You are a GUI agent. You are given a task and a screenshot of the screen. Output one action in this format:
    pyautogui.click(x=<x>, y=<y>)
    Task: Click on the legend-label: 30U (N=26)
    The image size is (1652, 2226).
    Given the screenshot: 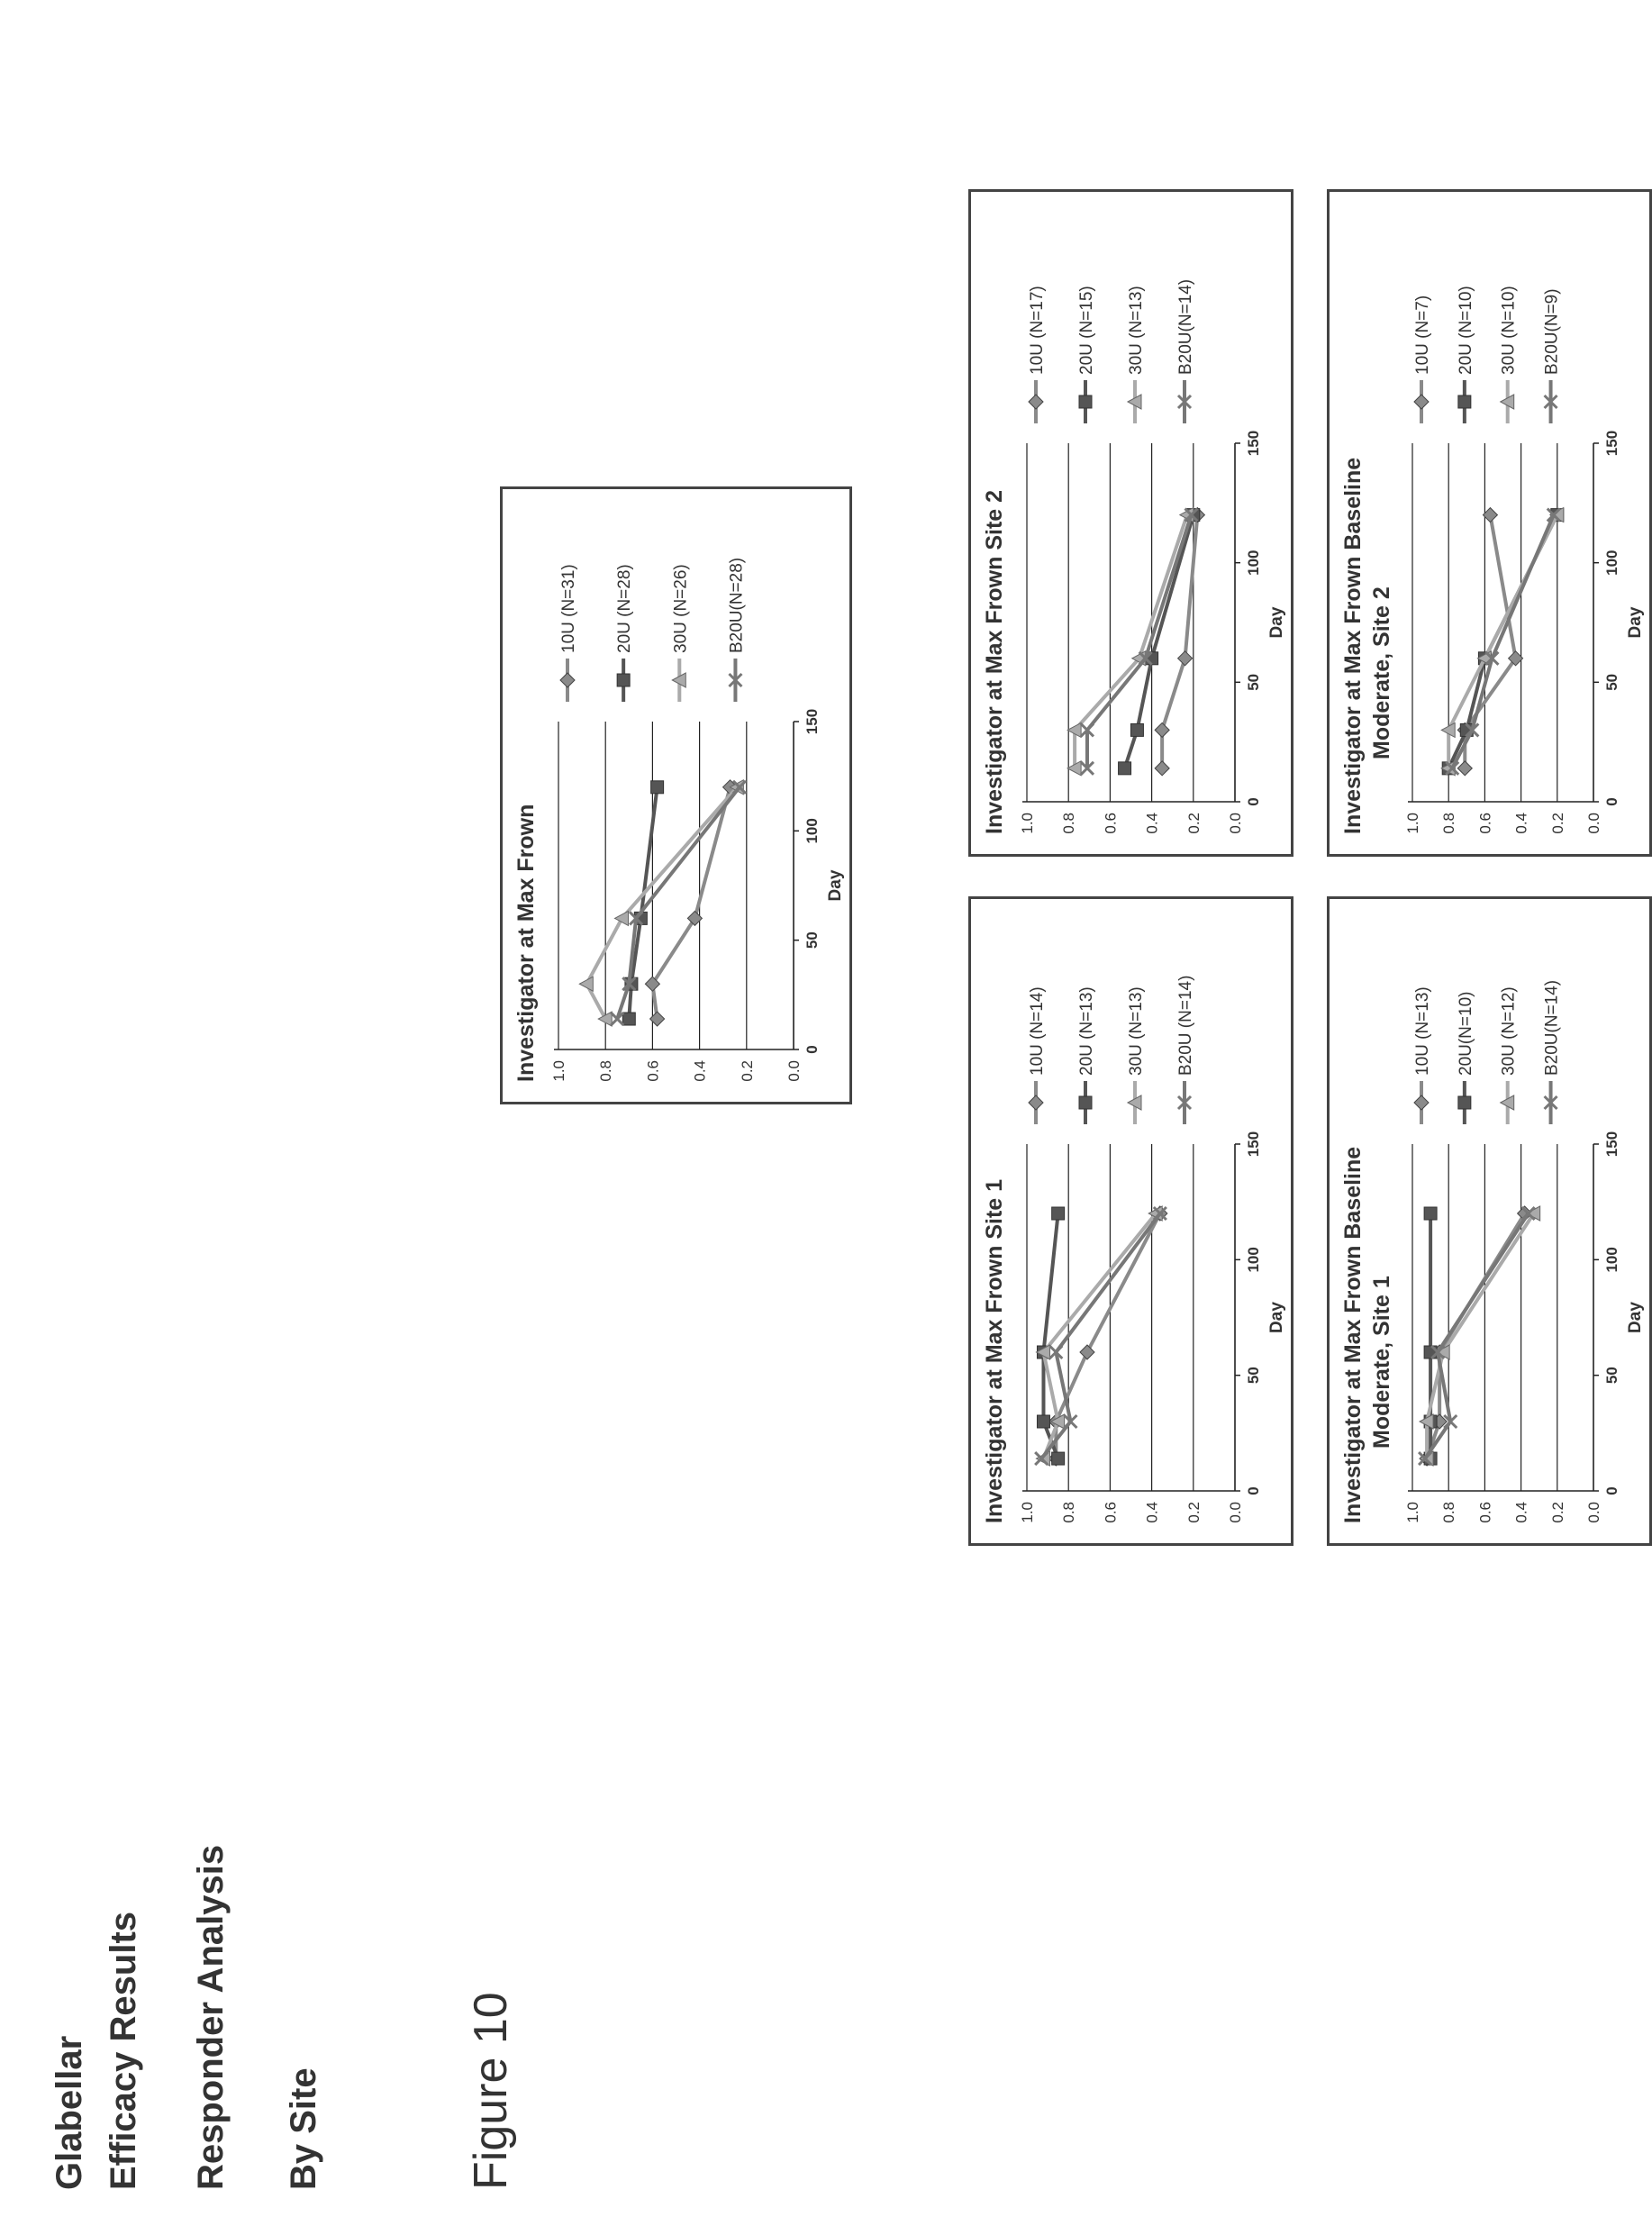 What is the action you would take?
    pyautogui.click(x=680, y=609)
    